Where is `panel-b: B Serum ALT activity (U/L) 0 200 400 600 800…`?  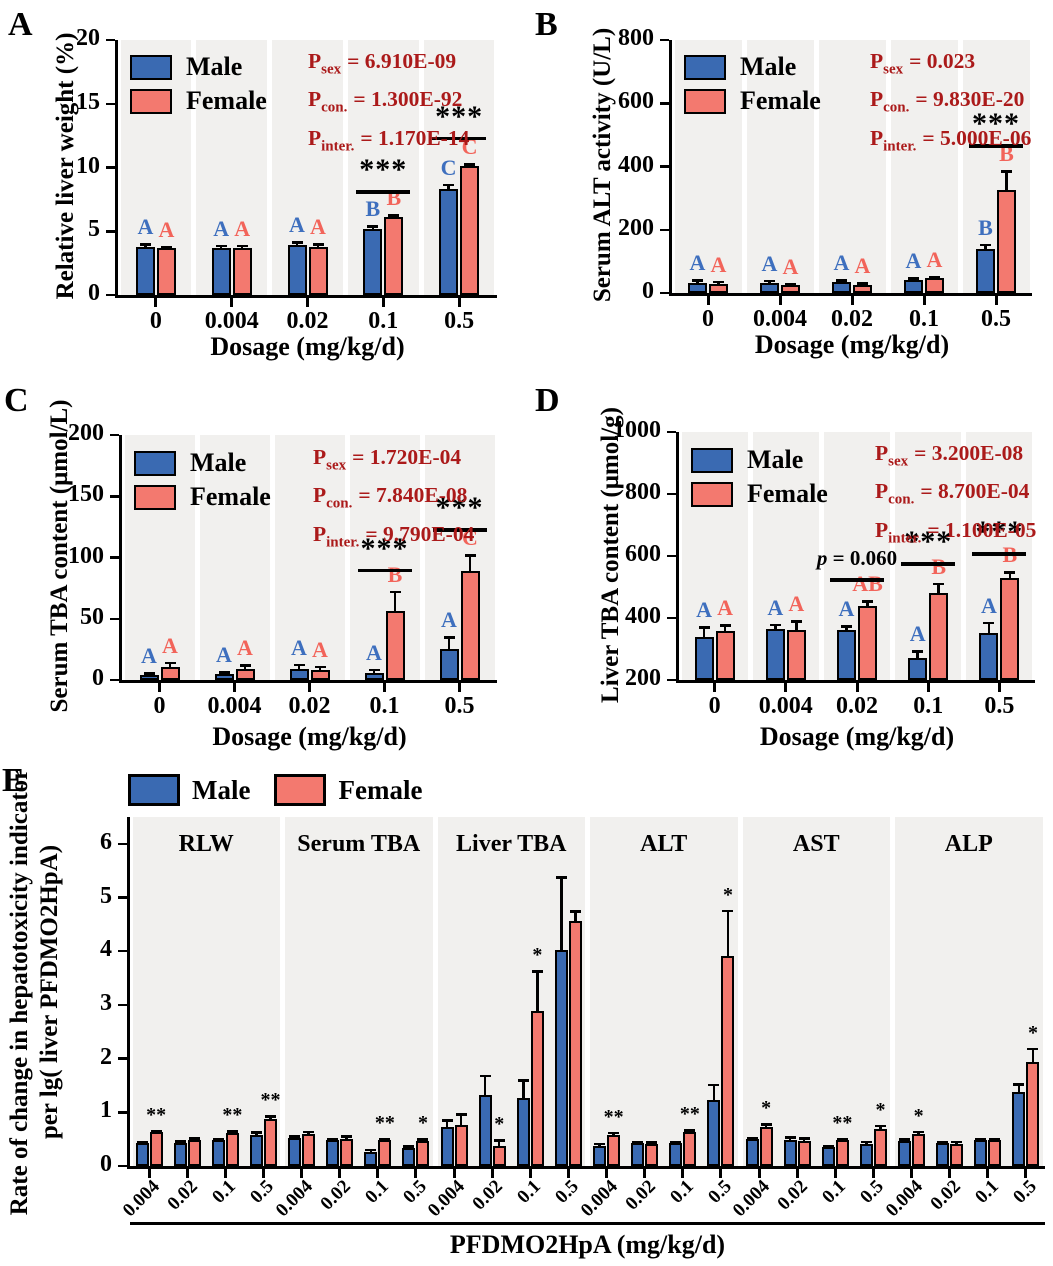 panel-b: B Serum ALT activity (U/L) 0 200 400 600 800… is located at coordinates (790, 185).